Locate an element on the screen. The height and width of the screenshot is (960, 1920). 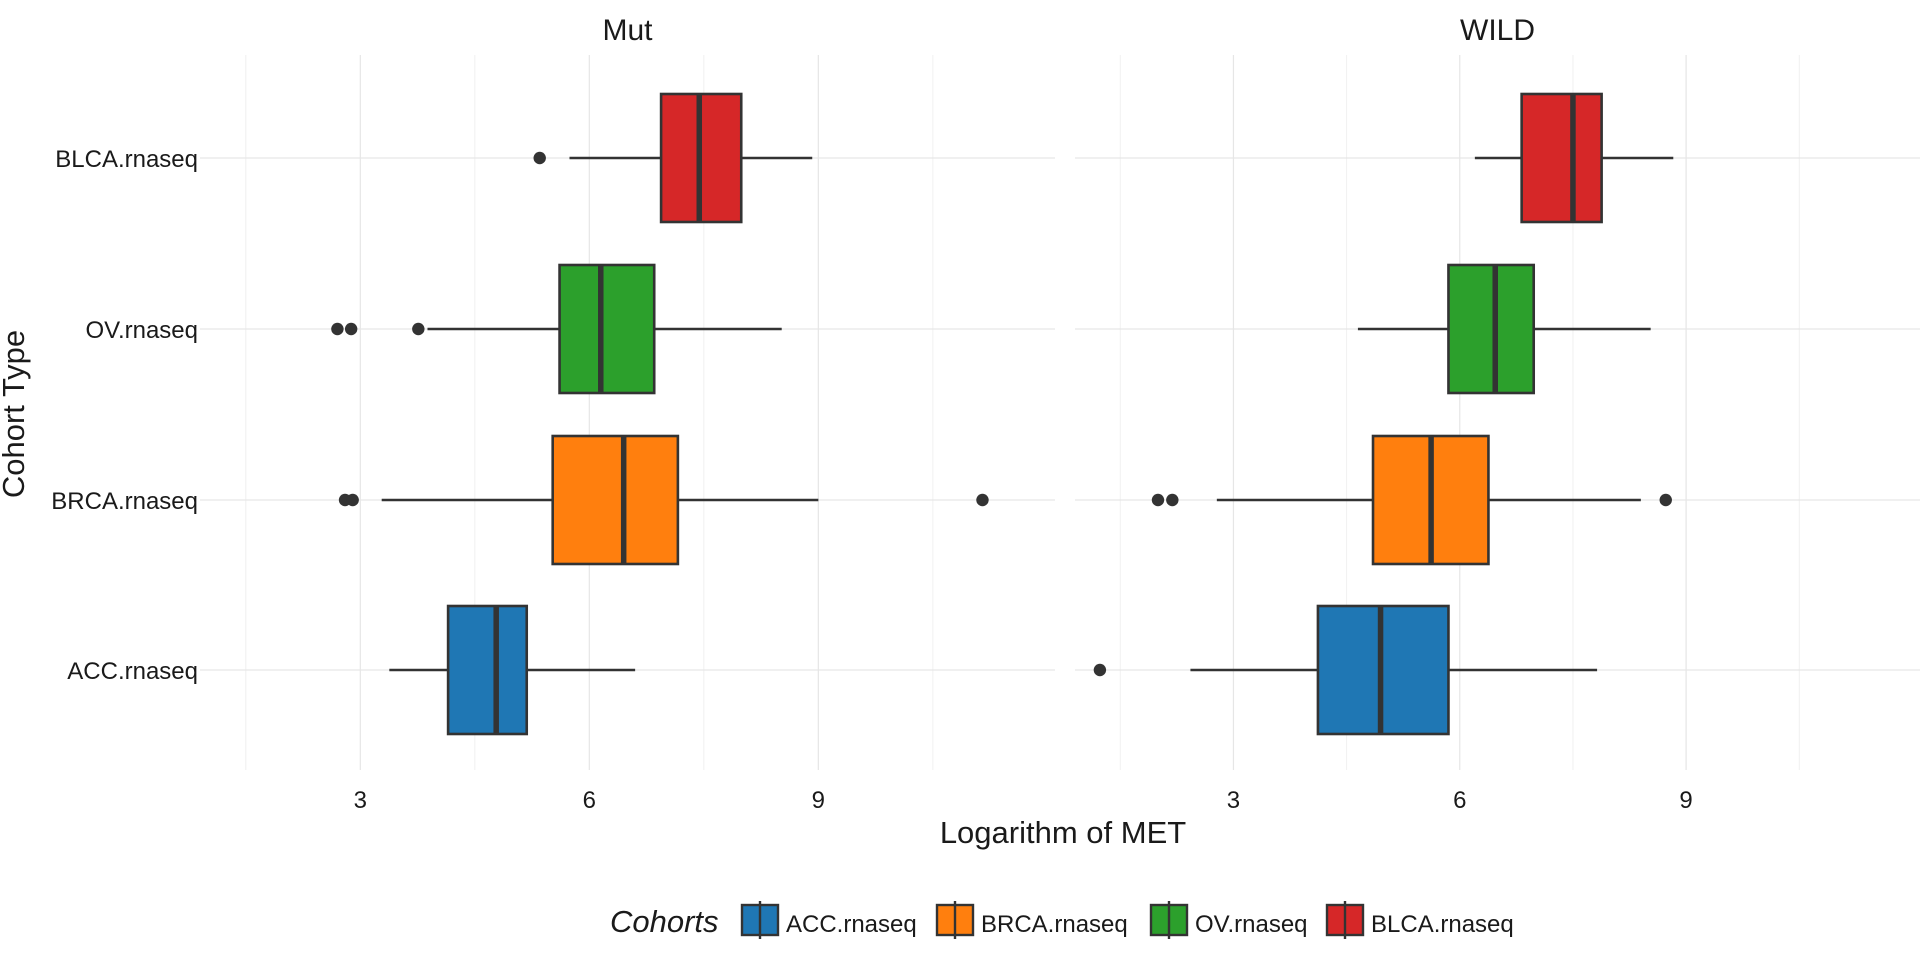
legend-item-brca: BRCA.rnaseq is located at coordinates (1031, 920).